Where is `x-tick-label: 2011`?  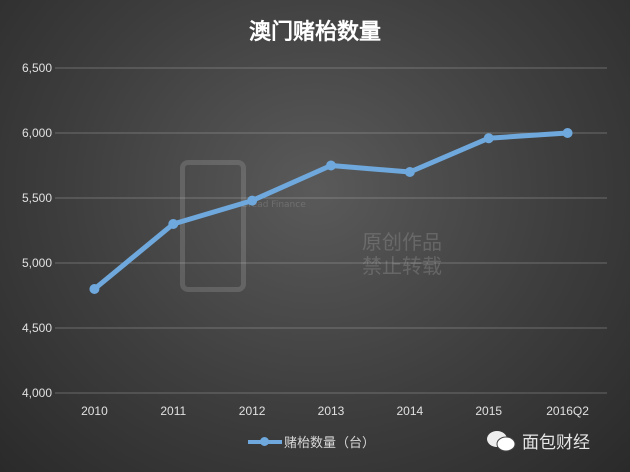 x-tick-label: 2011 is located at coordinates (173, 411).